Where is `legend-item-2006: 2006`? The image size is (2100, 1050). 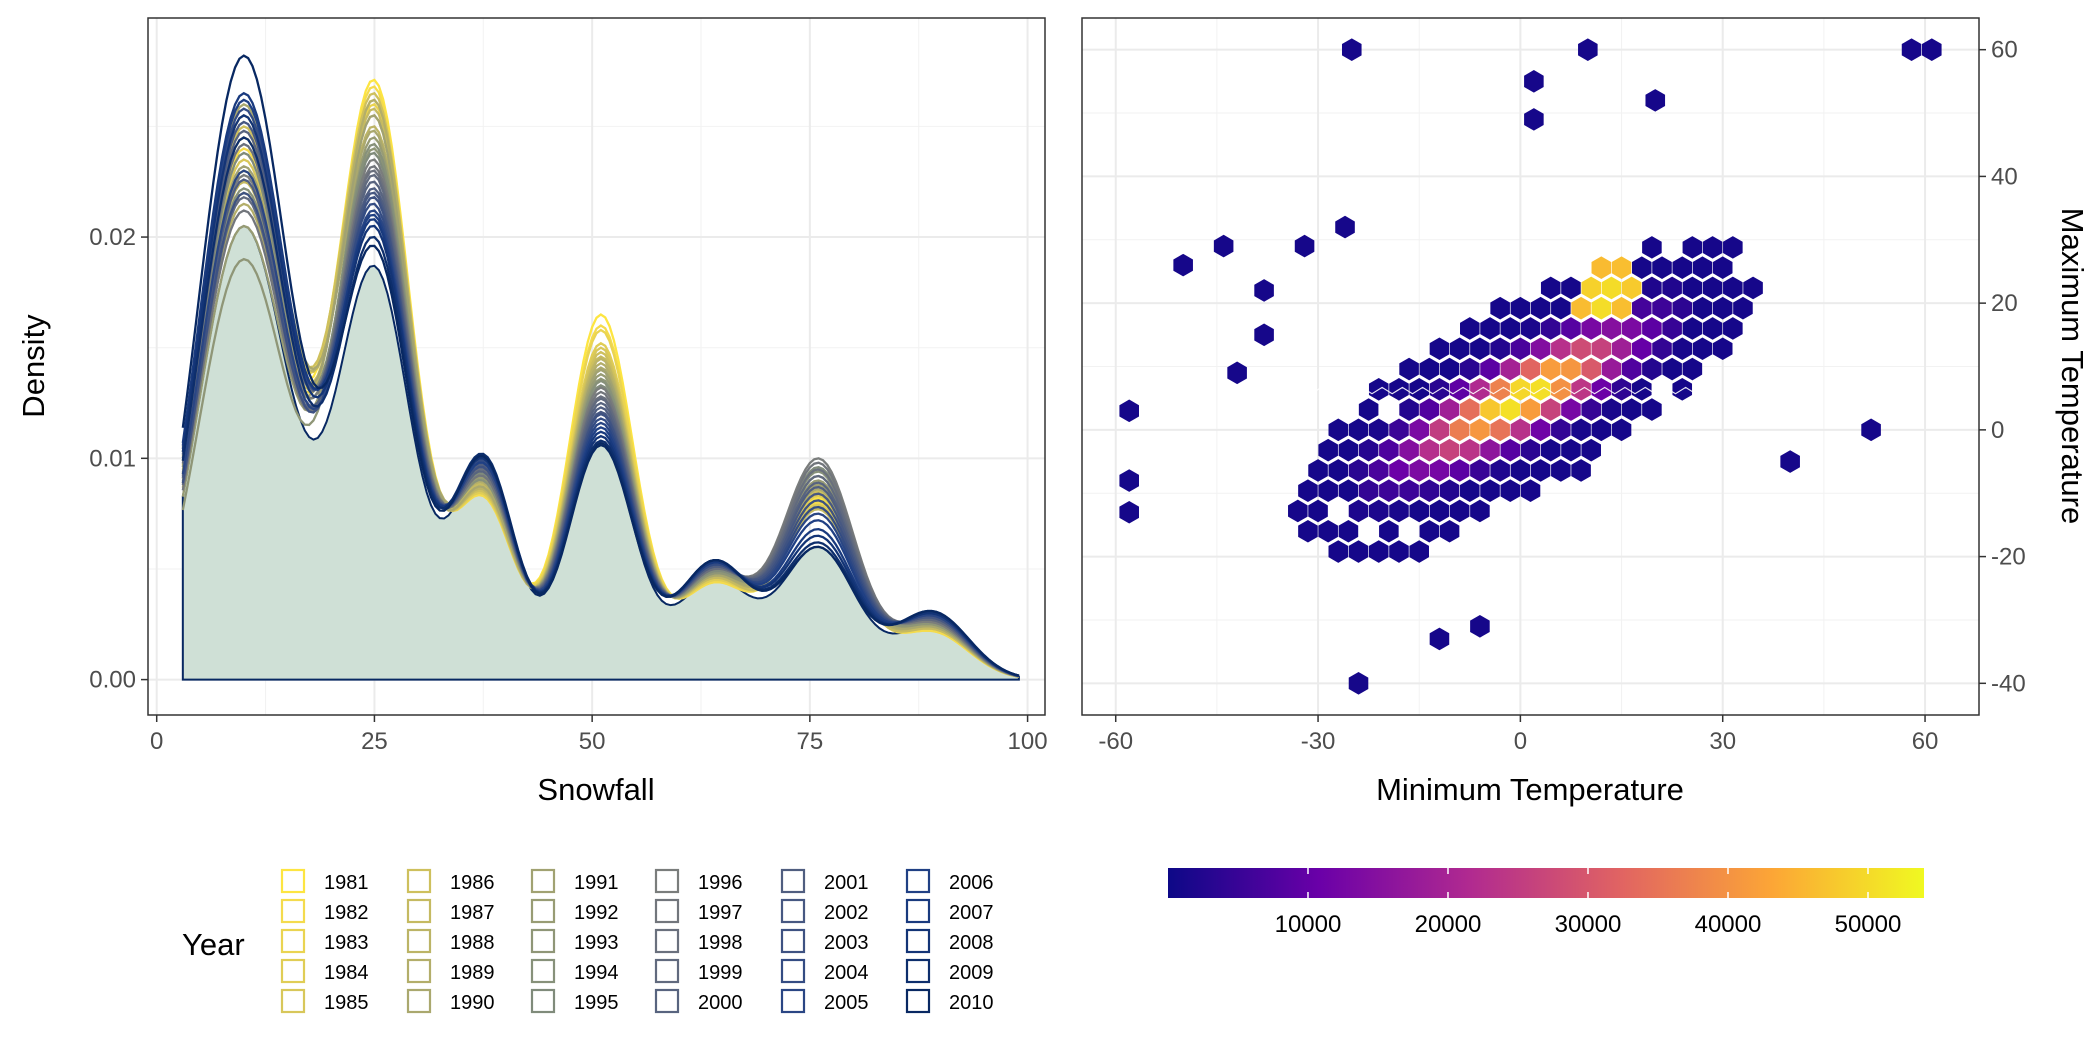
legend-item-2006: 2006 is located at coordinates (949, 881).